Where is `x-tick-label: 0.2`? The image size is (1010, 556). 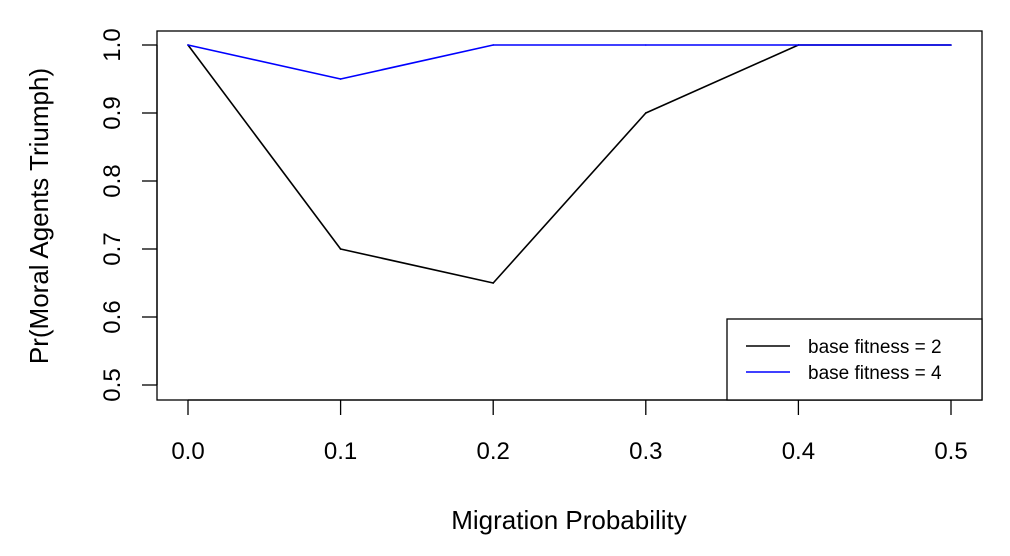 x-tick-label: 0.2 is located at coordinates (493, 451).